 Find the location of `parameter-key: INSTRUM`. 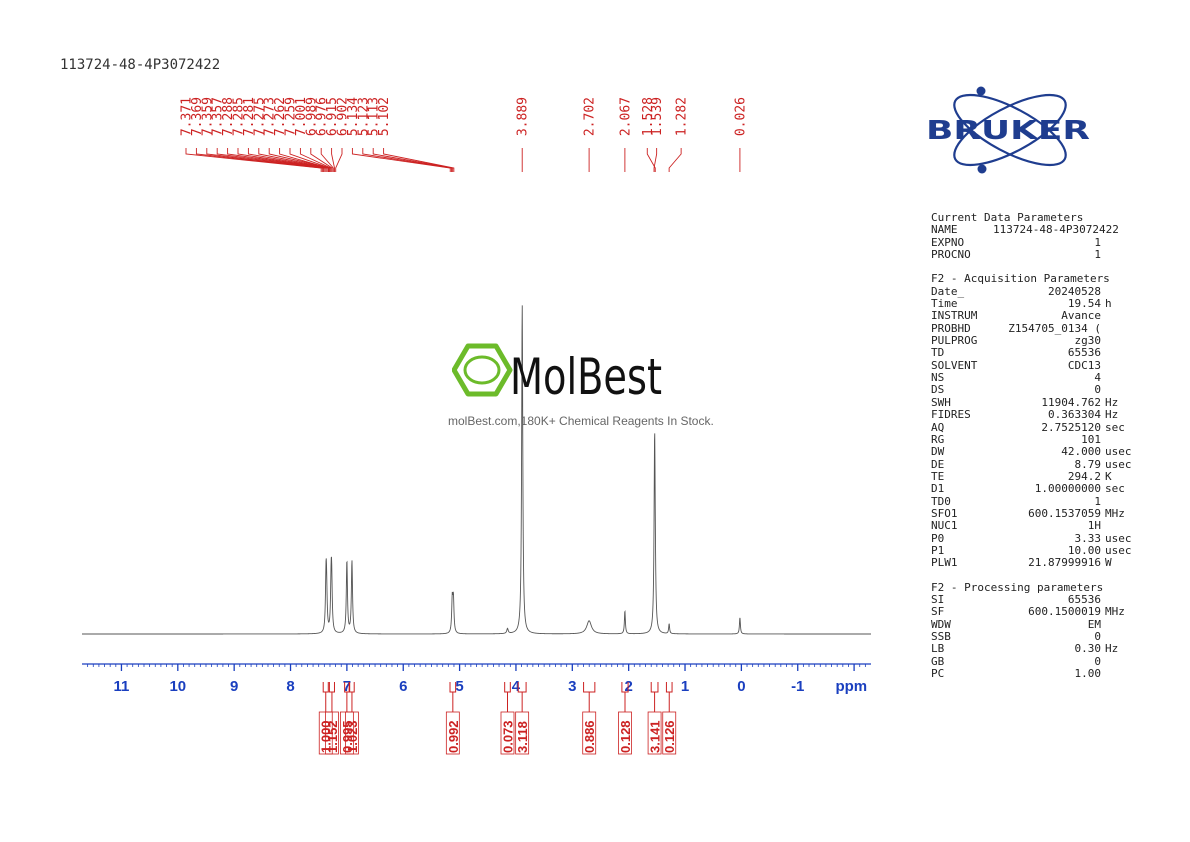

parameter-key: INSTRUM is located at coordinates (954, 316).